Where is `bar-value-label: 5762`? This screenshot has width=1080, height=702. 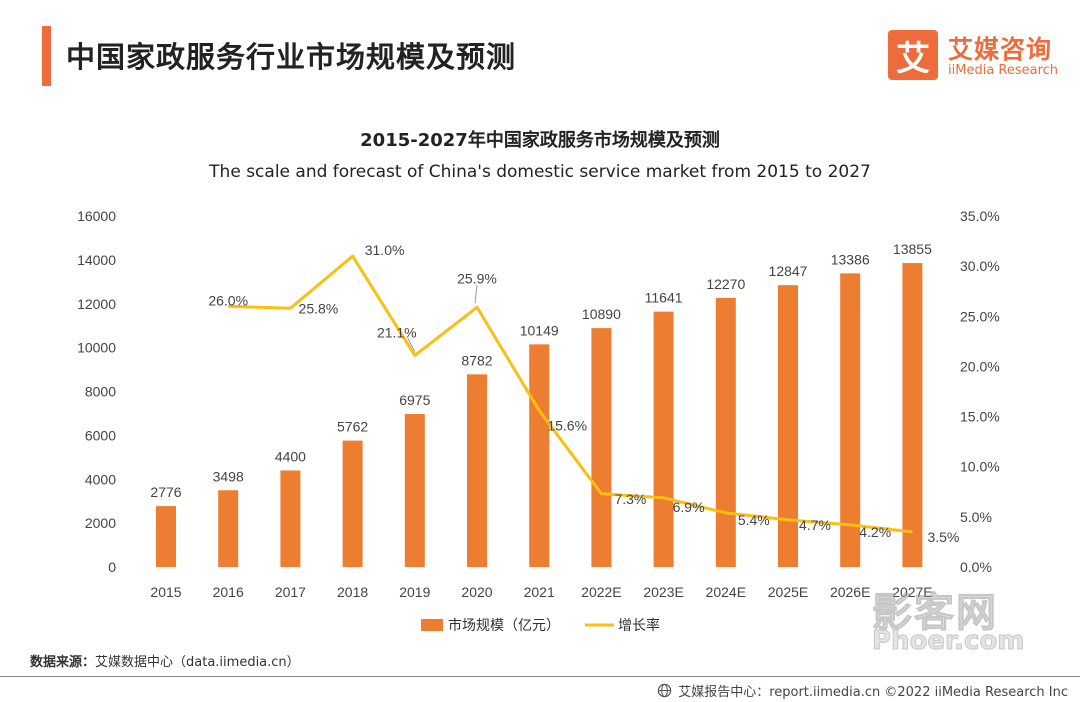
bar-value-label: 5762 is located at coordinates (352, 427).